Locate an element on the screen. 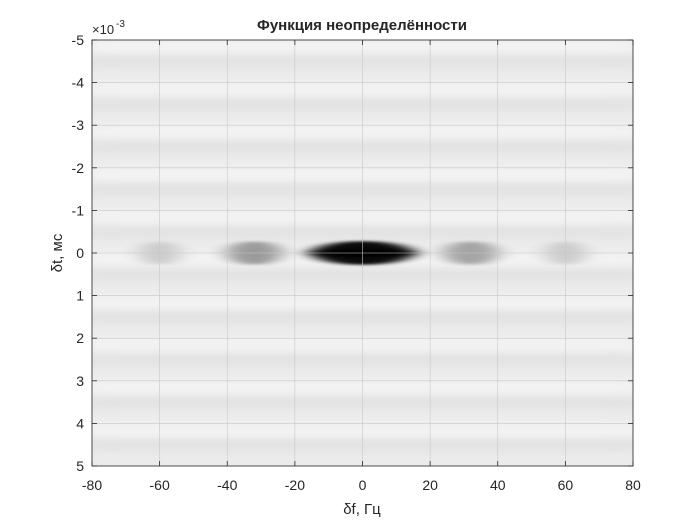  y-tick-label: 4 is located at coordinates (80, 423).